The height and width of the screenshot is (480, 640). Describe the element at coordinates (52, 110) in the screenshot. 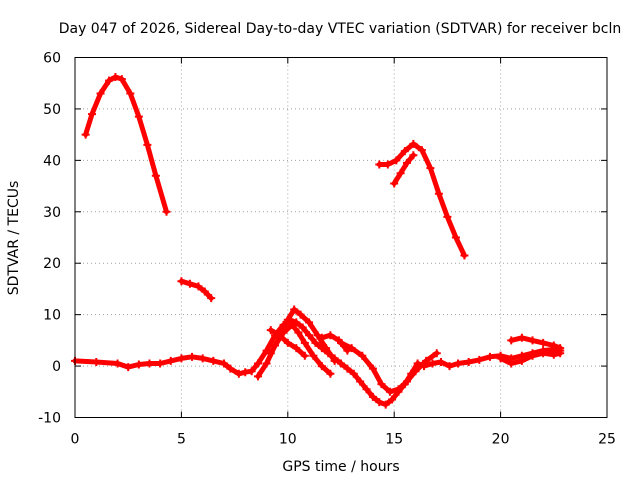

I see `y-tick-label: 50` at that location.